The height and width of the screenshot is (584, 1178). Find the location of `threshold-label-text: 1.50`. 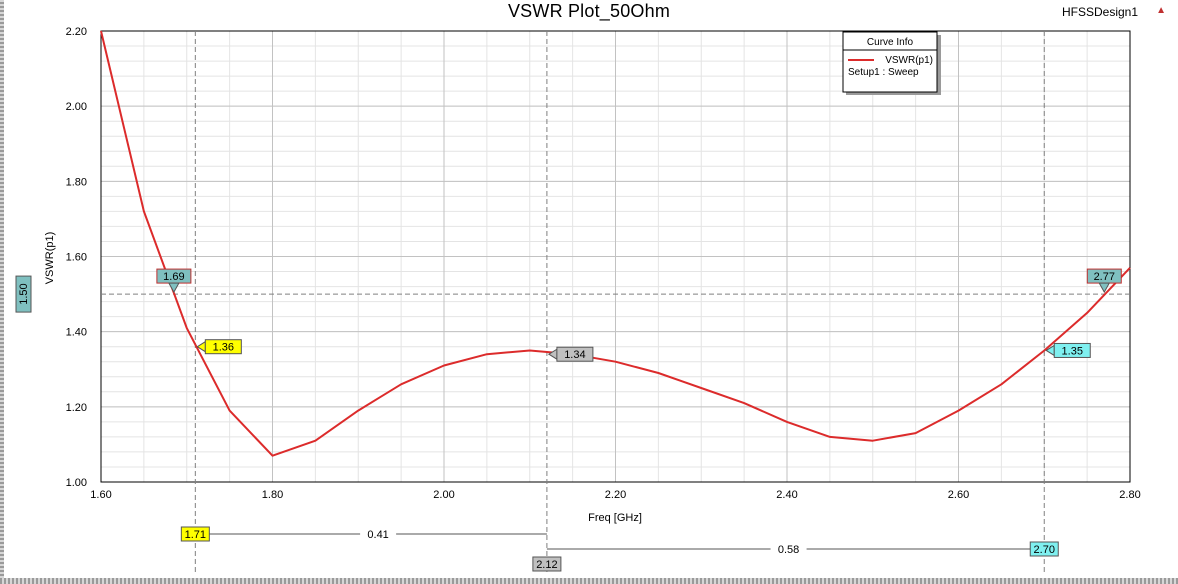

threshold-label-text: 1.50 is located at coordinates (24, 293).